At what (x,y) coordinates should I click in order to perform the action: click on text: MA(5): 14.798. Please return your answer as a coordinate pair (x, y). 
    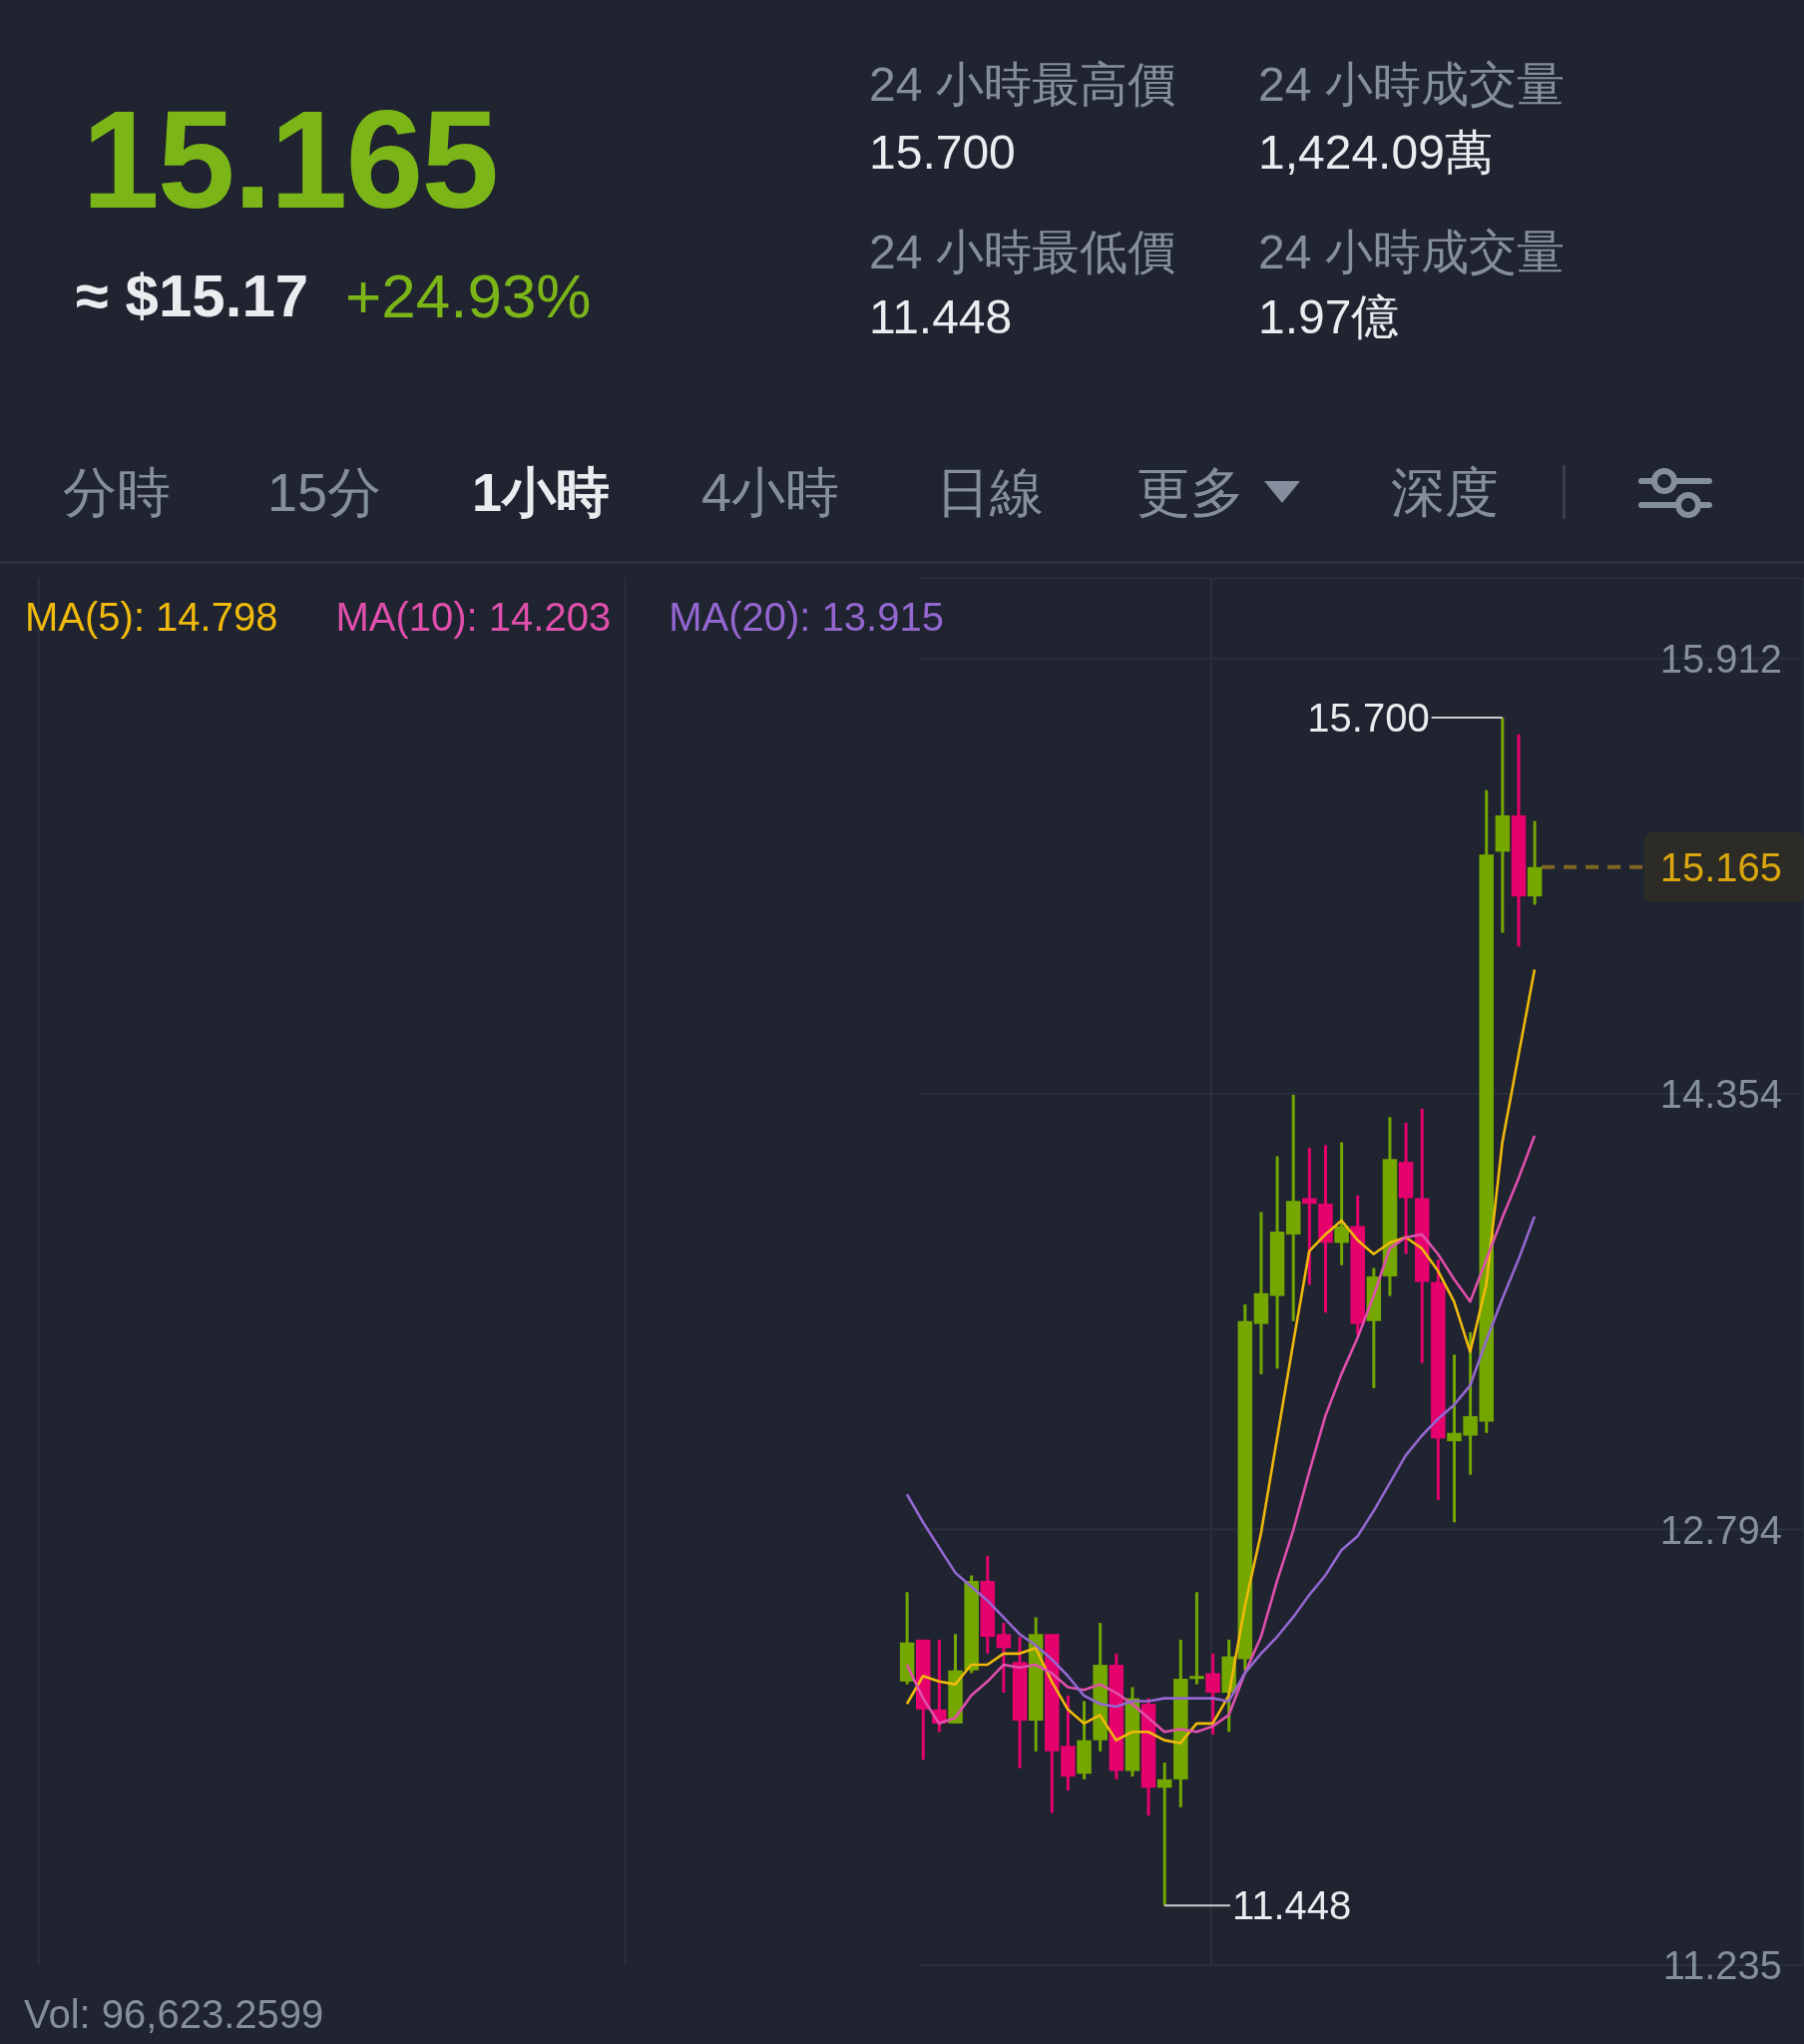
    Looking at the image, I should click on (152, 617).